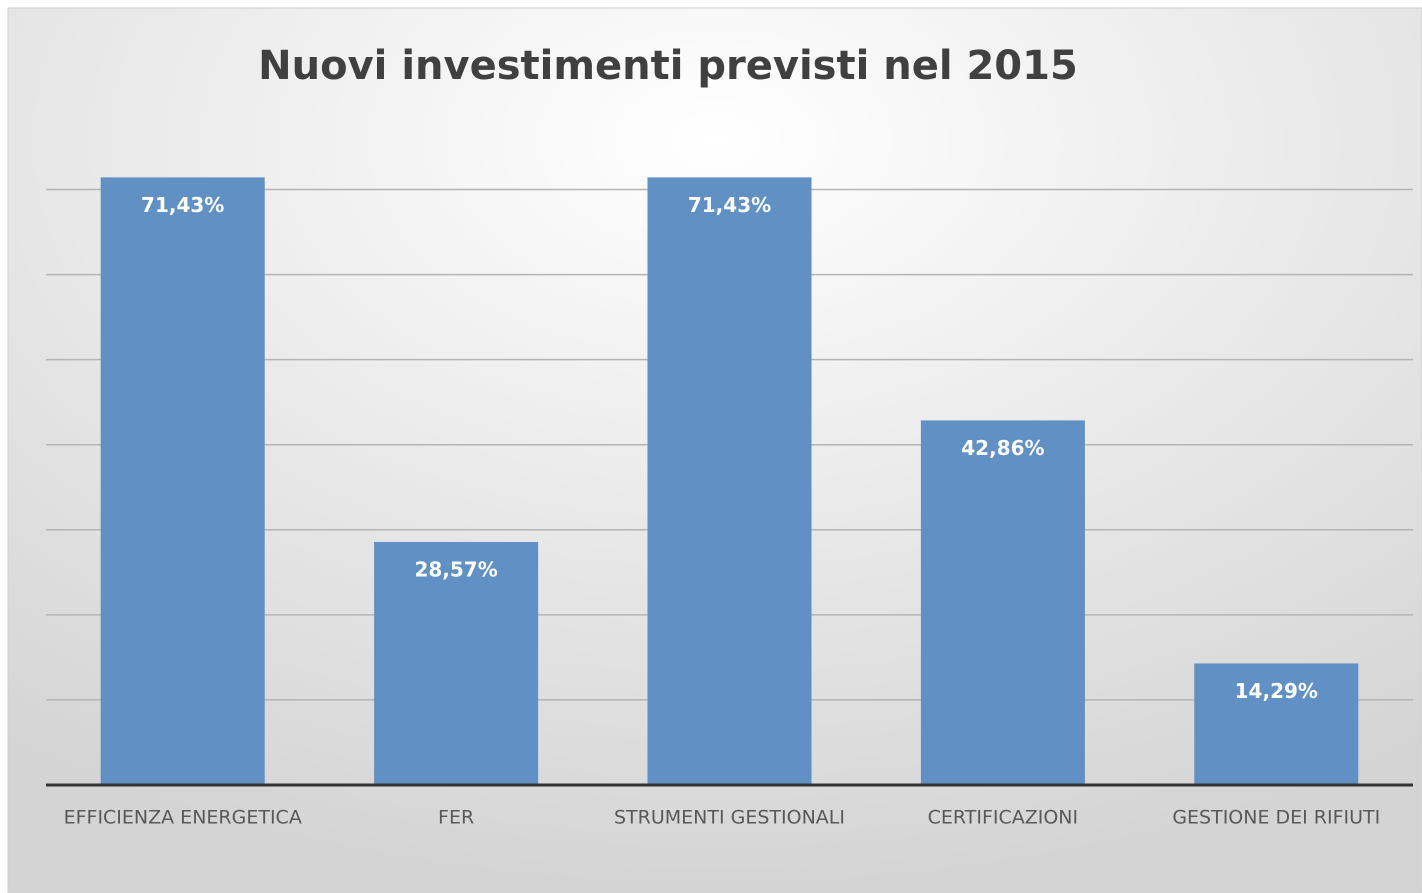 The width and height of the screenshot is (1422, 893). Describe the element at coordinates (456, 818) in the screenshot. I see `x-tick-label: FER` at that location.